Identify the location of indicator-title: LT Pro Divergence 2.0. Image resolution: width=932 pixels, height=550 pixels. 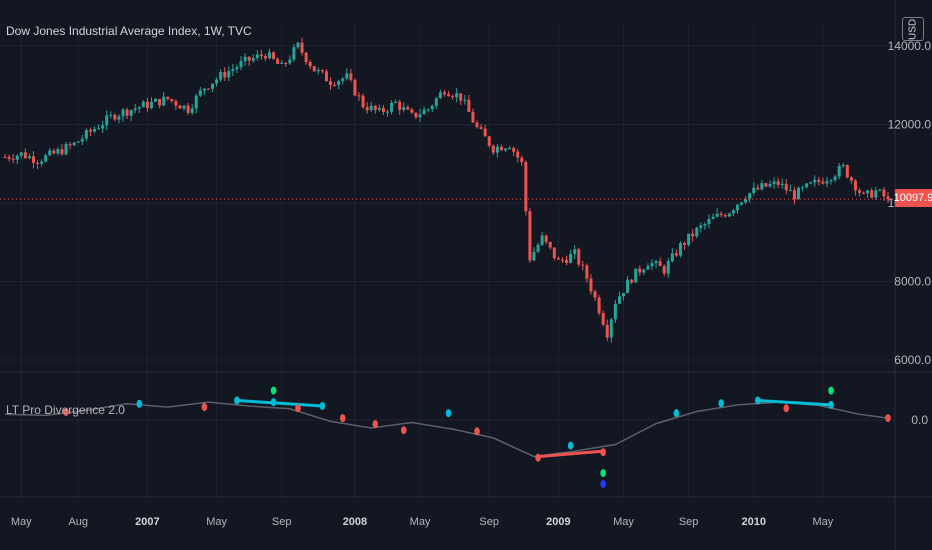
(65, 410).